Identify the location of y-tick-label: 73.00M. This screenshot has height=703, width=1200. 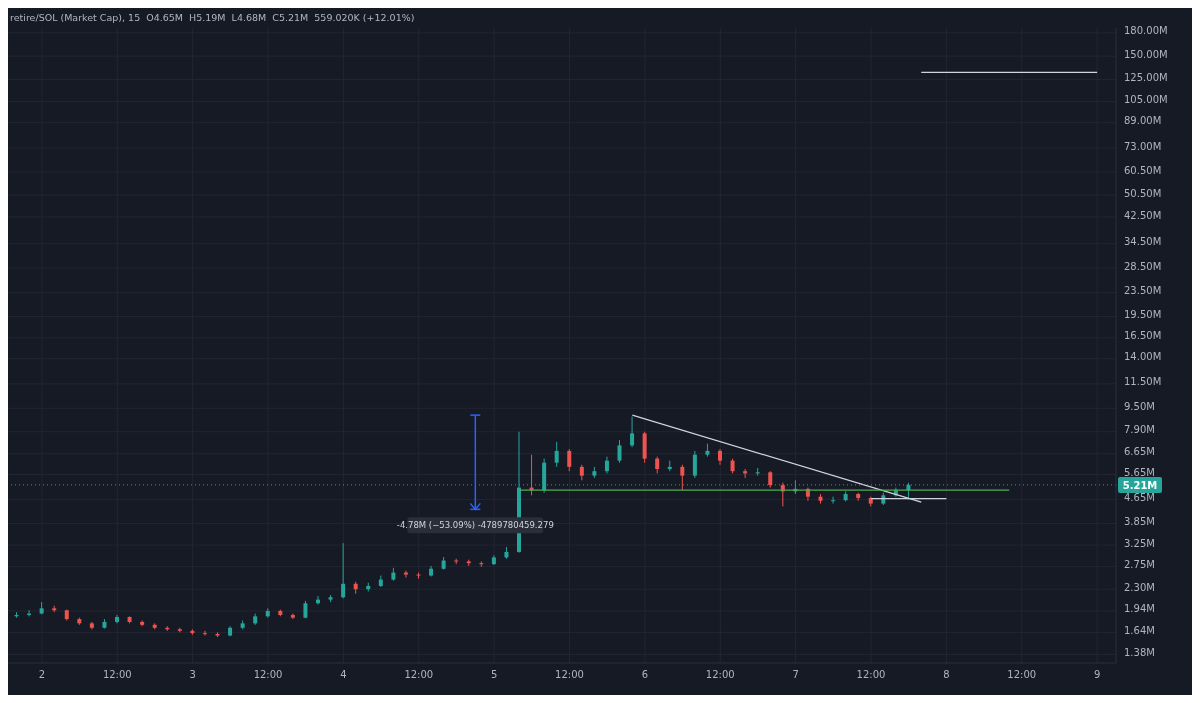
(1143, 146).